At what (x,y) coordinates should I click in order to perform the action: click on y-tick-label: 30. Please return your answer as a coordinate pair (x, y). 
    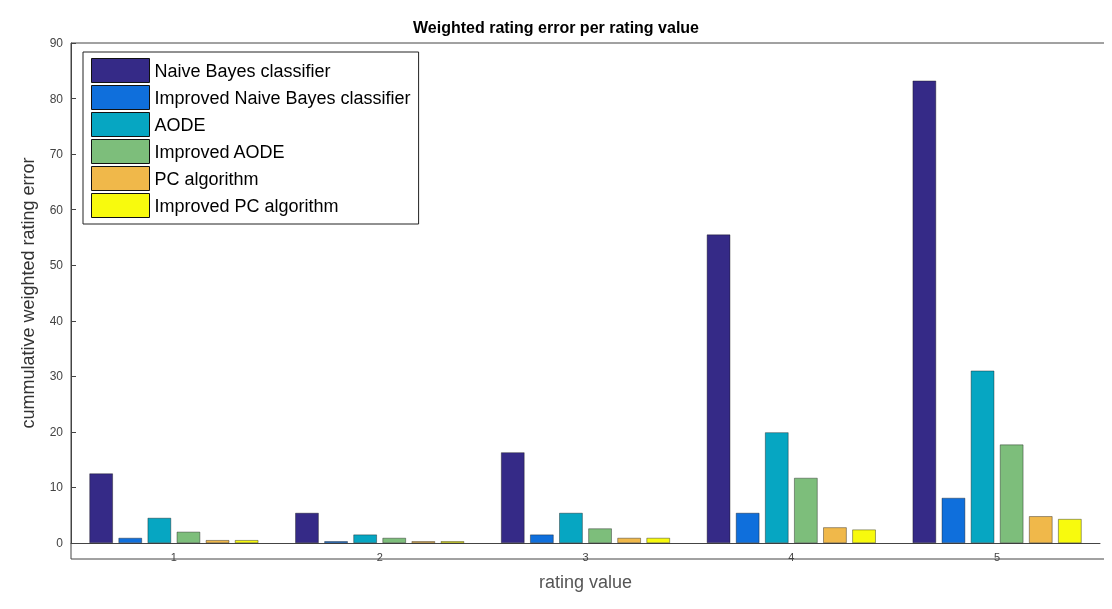
    Looking at the image, I should click on (56, 376).